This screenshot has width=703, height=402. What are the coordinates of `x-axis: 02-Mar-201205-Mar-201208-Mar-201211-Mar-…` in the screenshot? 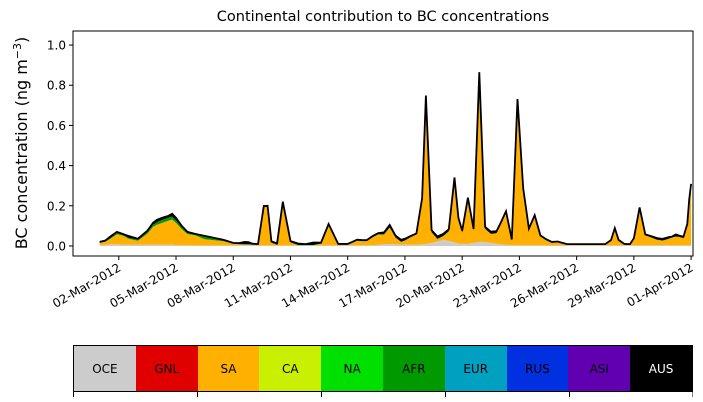 It's located at (373, 283).